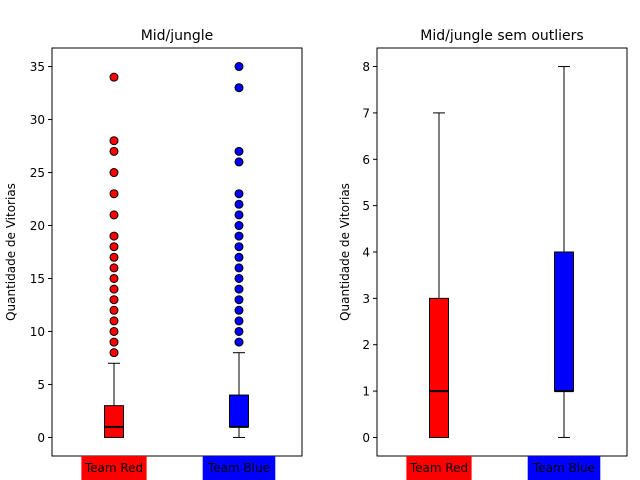 The height and width of the screenshot is (480, 640). I want to click on right-x-labels: Team Red Team Blue, so click(503, 468).